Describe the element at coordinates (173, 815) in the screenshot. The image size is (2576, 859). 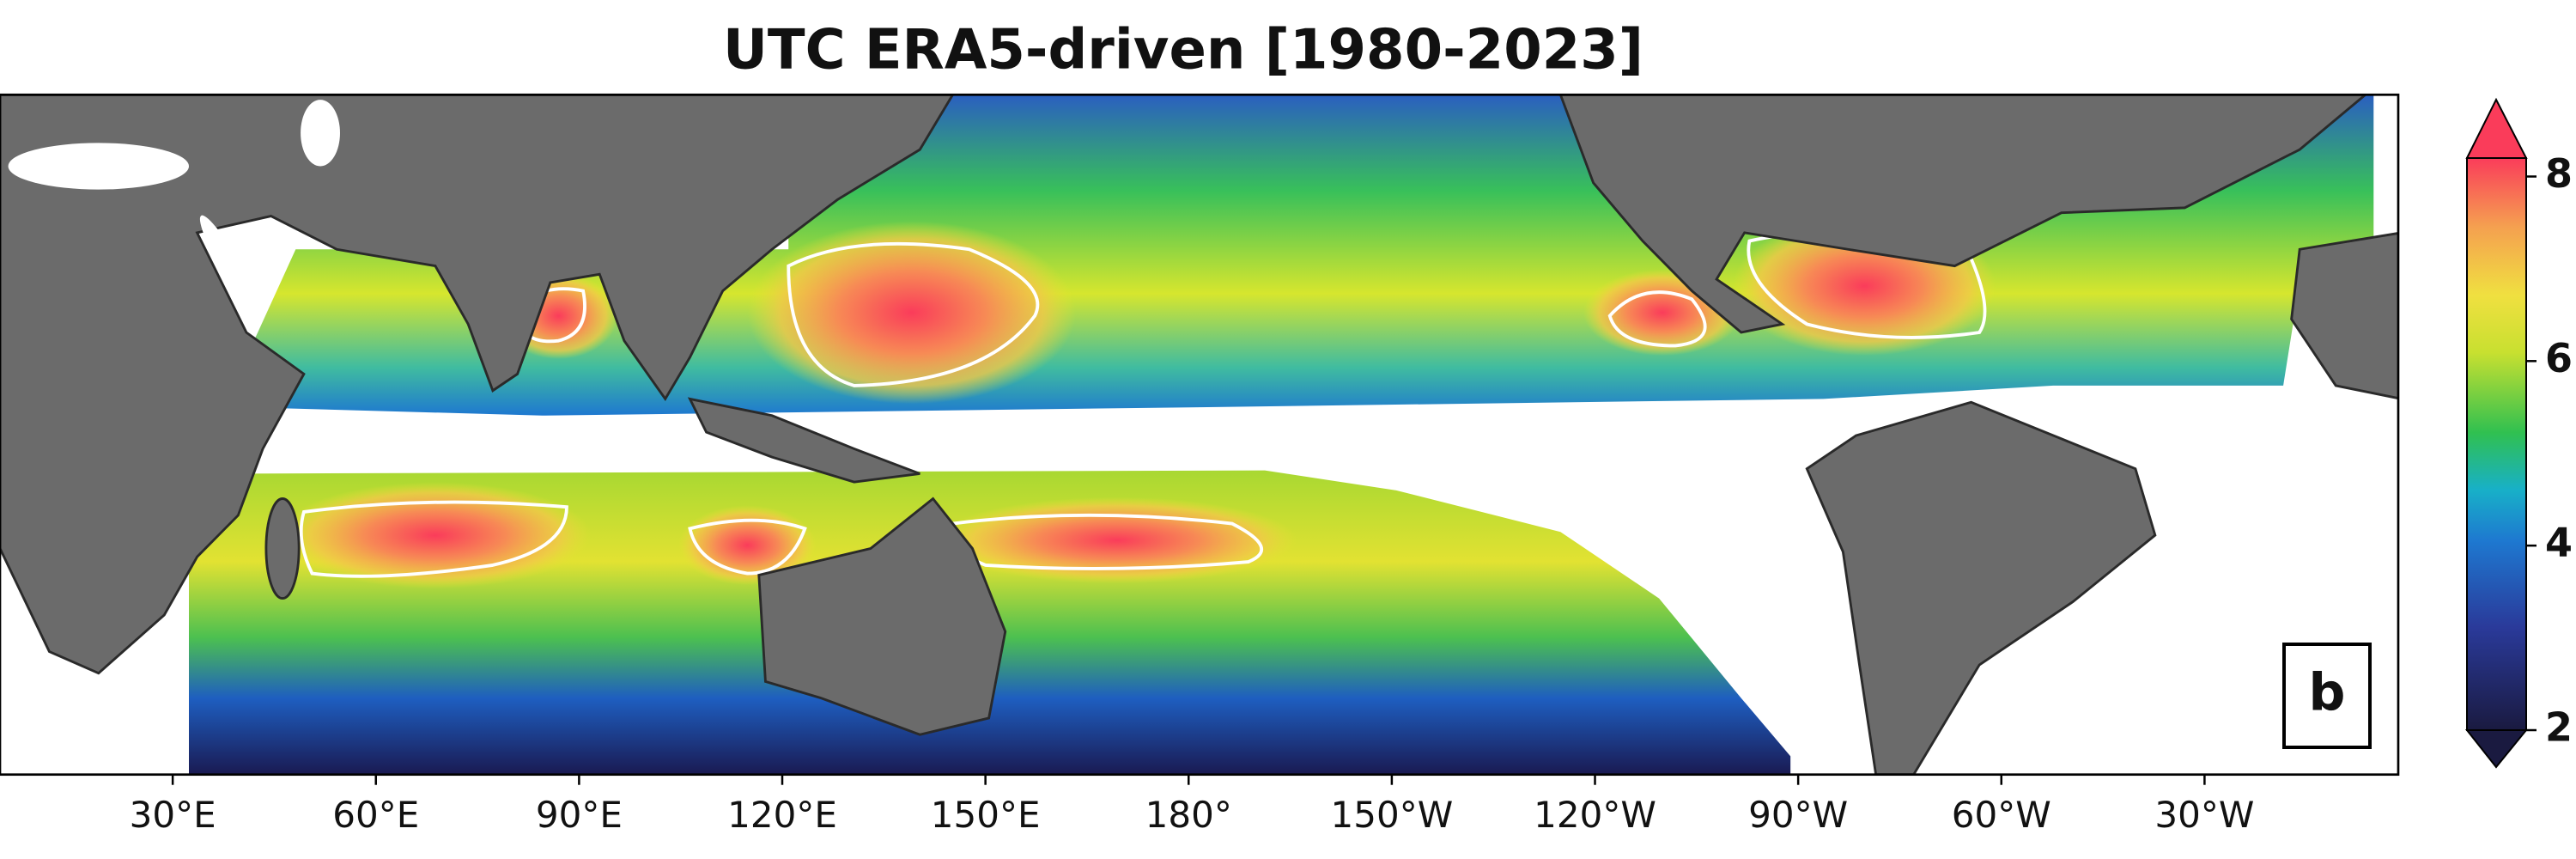
I see `x-tick-label: 30°E` at that location.